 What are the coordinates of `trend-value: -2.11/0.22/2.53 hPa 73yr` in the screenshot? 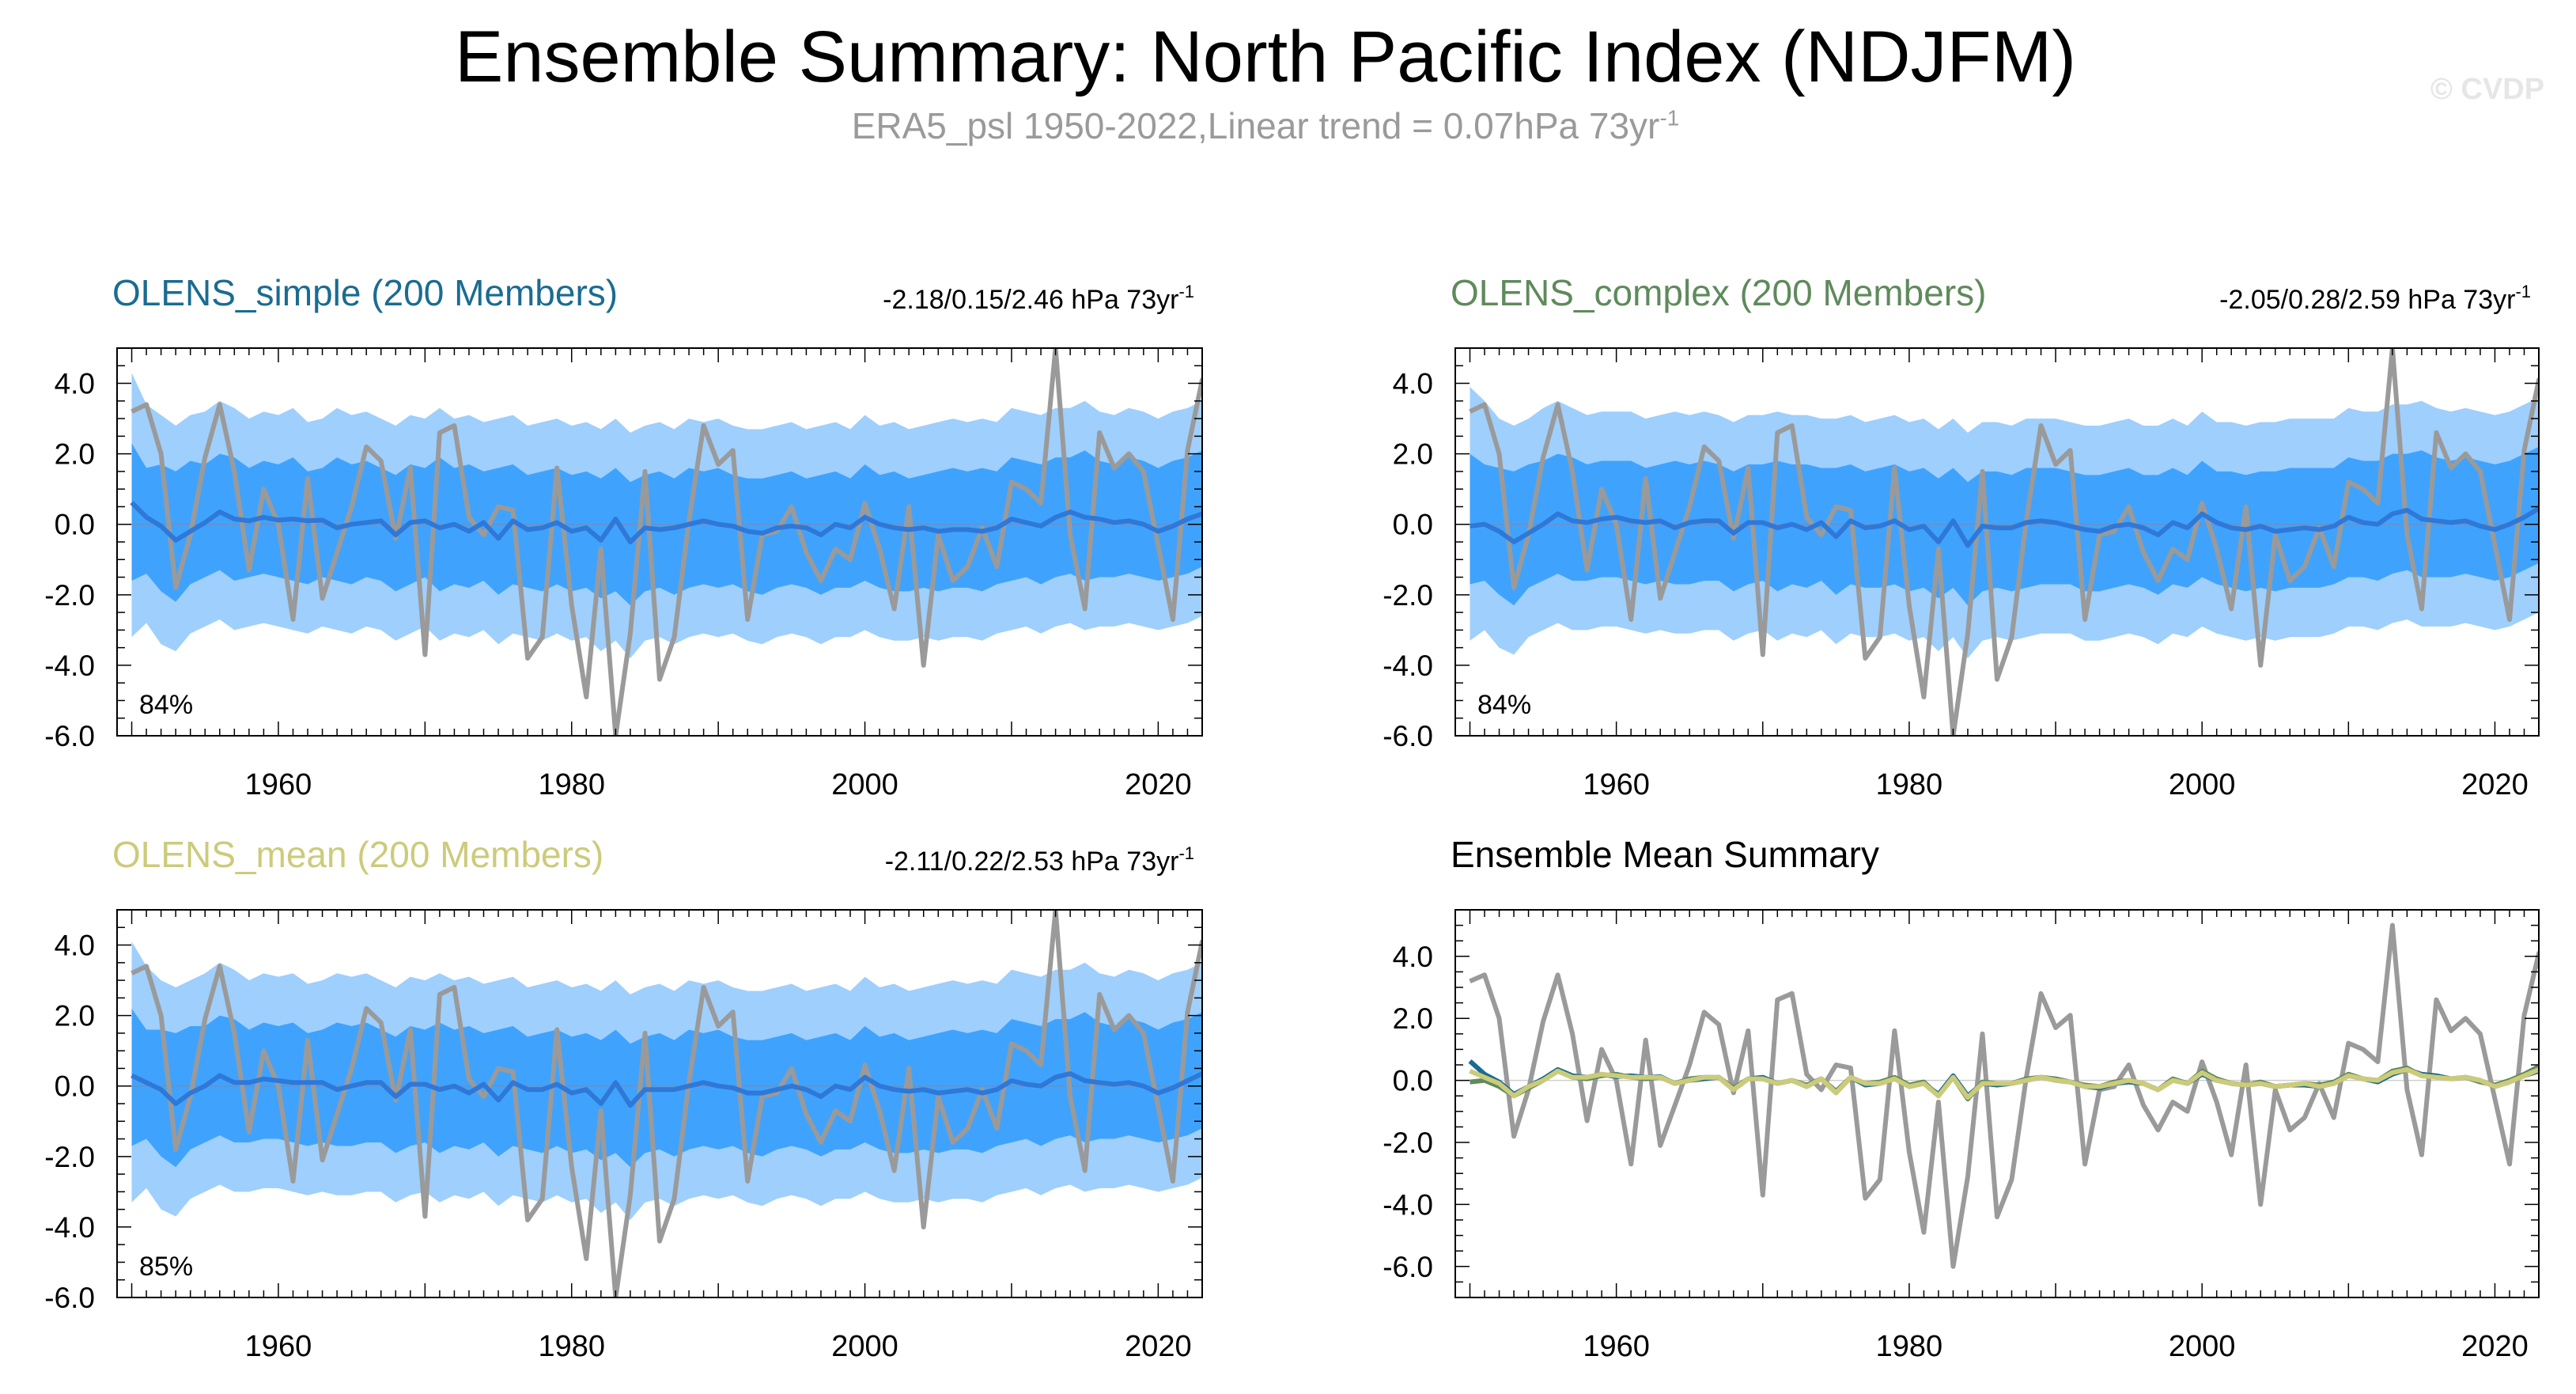 It's located at (1032, 862).